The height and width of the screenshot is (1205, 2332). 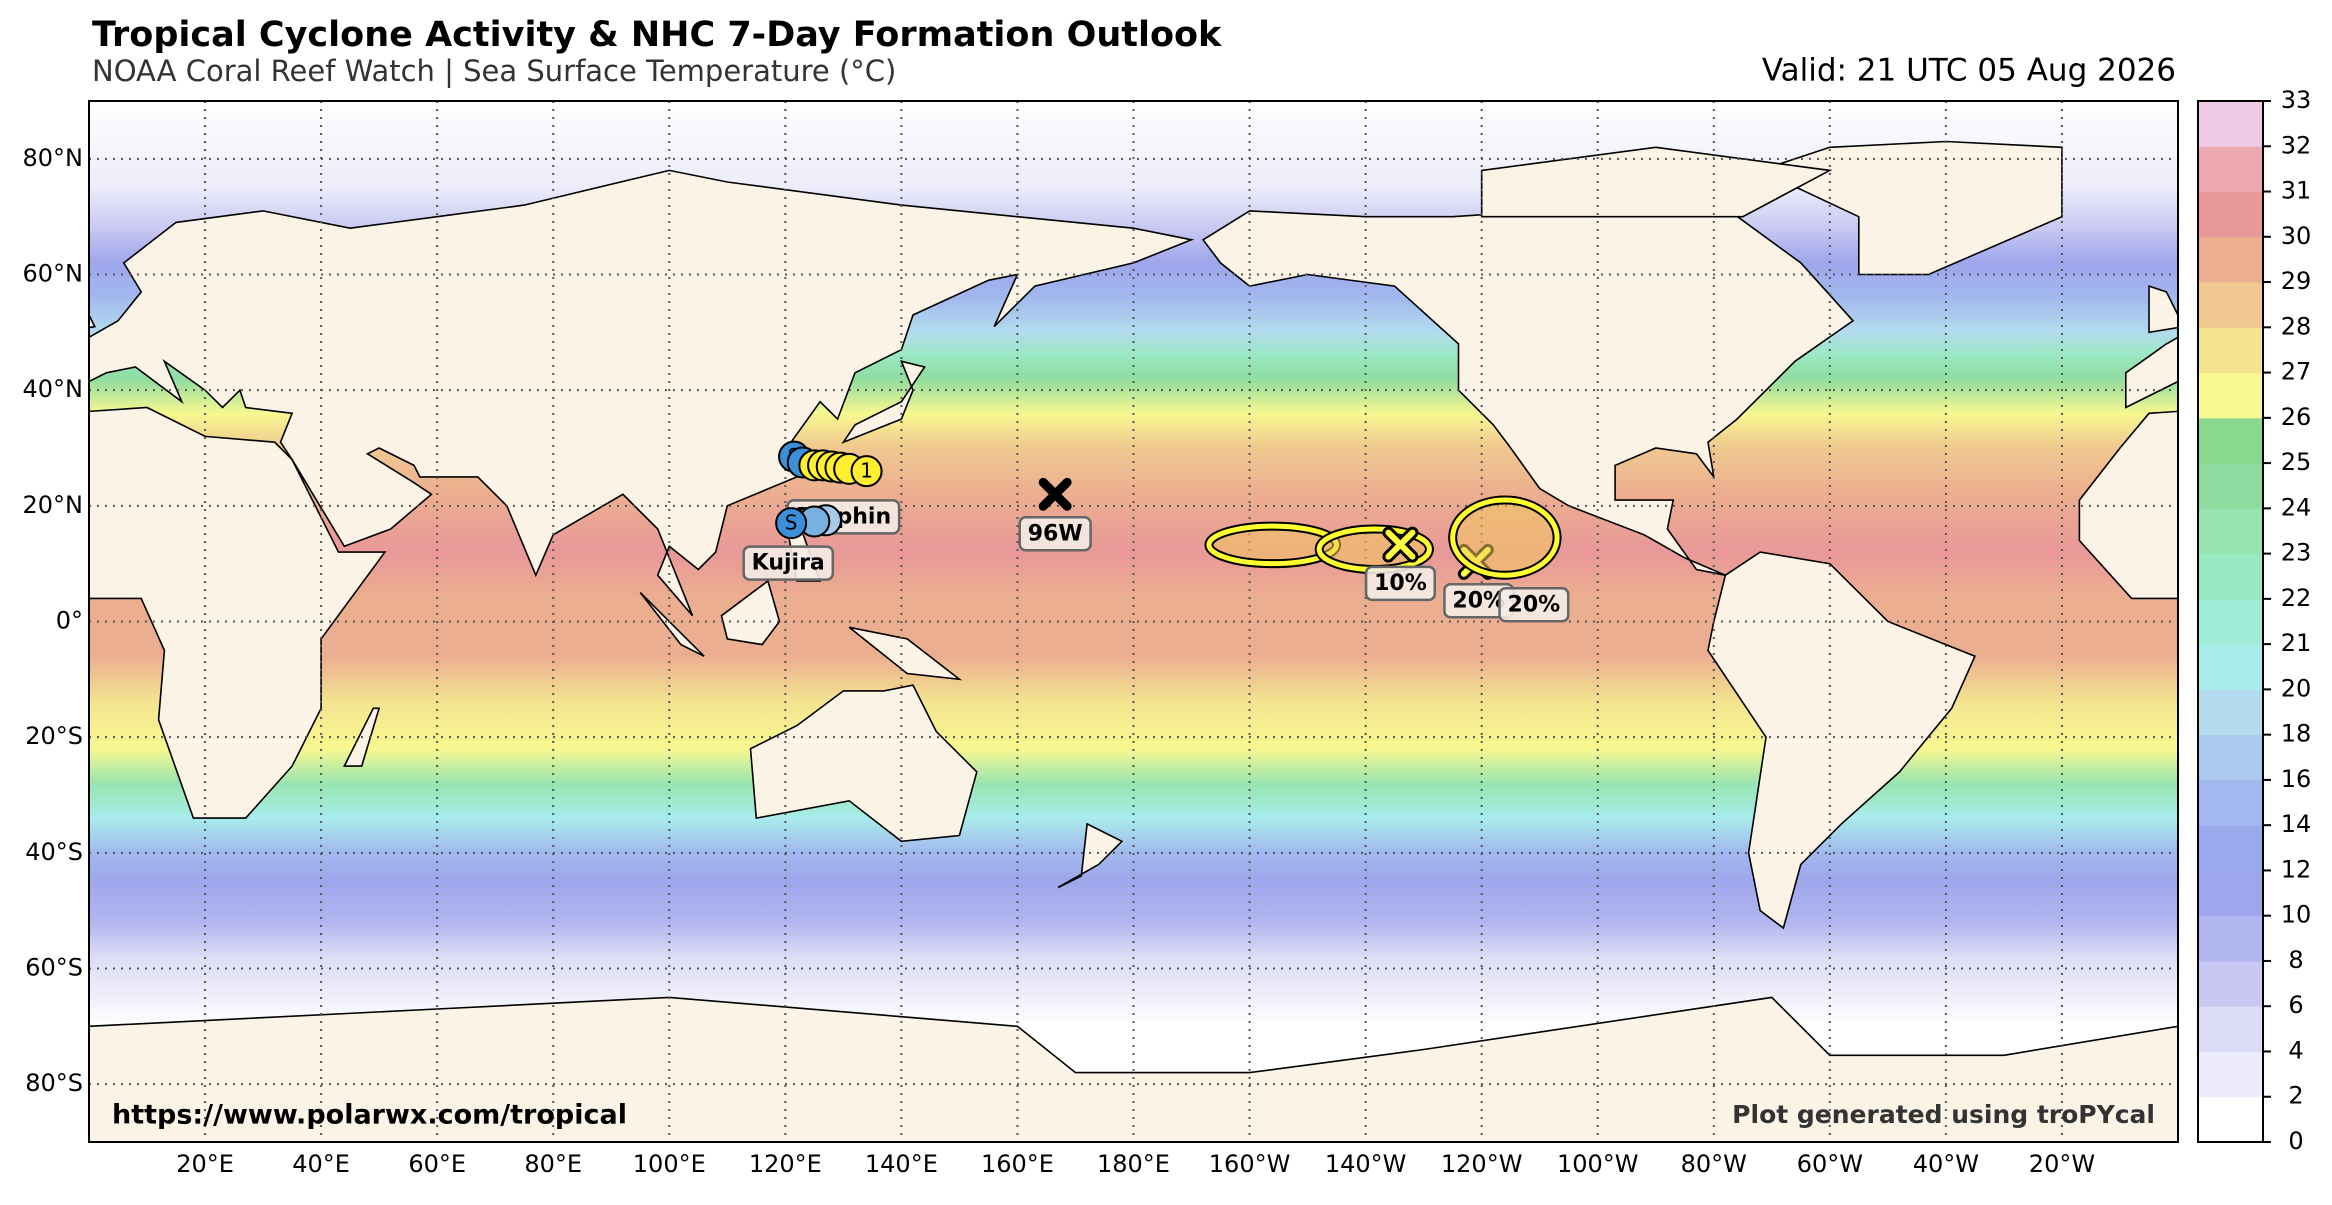 I want to click on colorbar-tick-label: 16, so click(x=2296, y=779).